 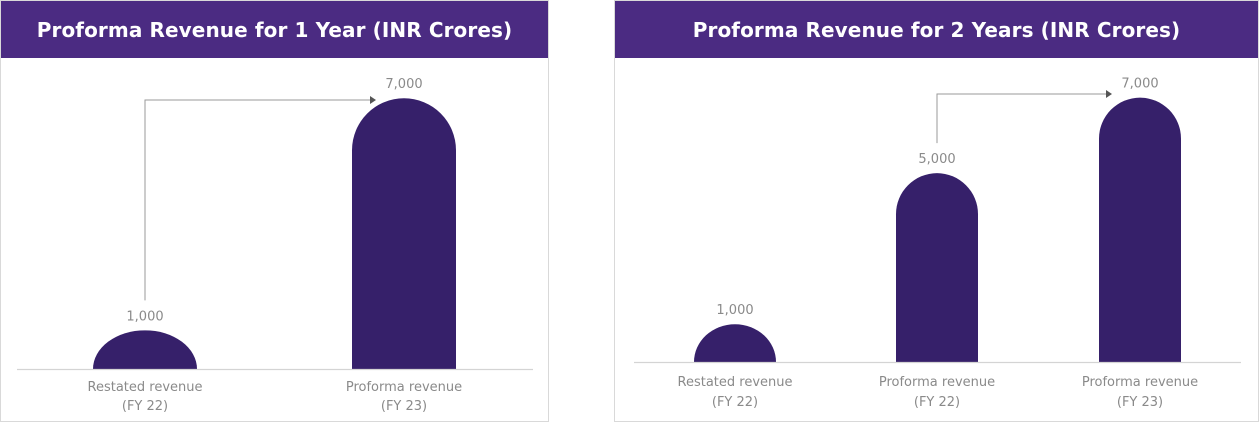 What do you see at coordinates (404, 406) in the screenshot?
I see `category-sublabel-1: (FY 23)` at bounding box center [404, 406].